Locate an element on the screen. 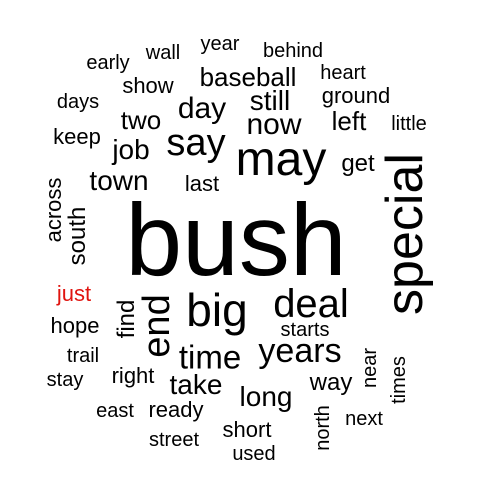 This screenshot has width=480, height=480. word-may: may is located at coordinates (281, 159).